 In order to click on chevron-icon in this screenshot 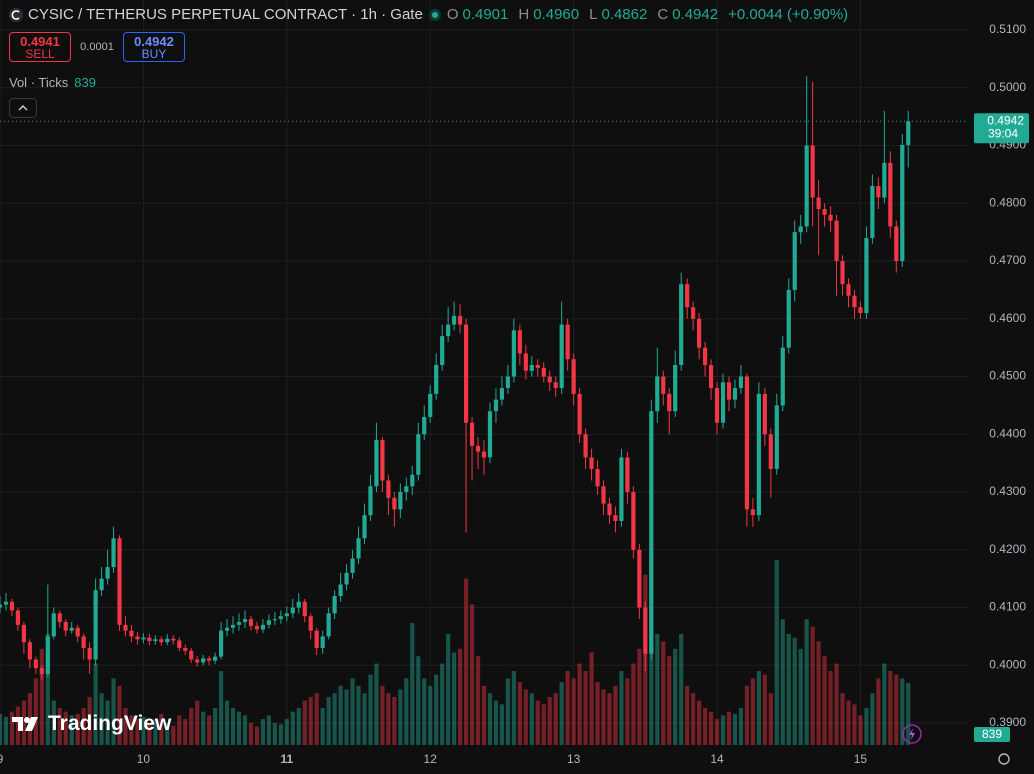, I will do `click(23, 108)`.